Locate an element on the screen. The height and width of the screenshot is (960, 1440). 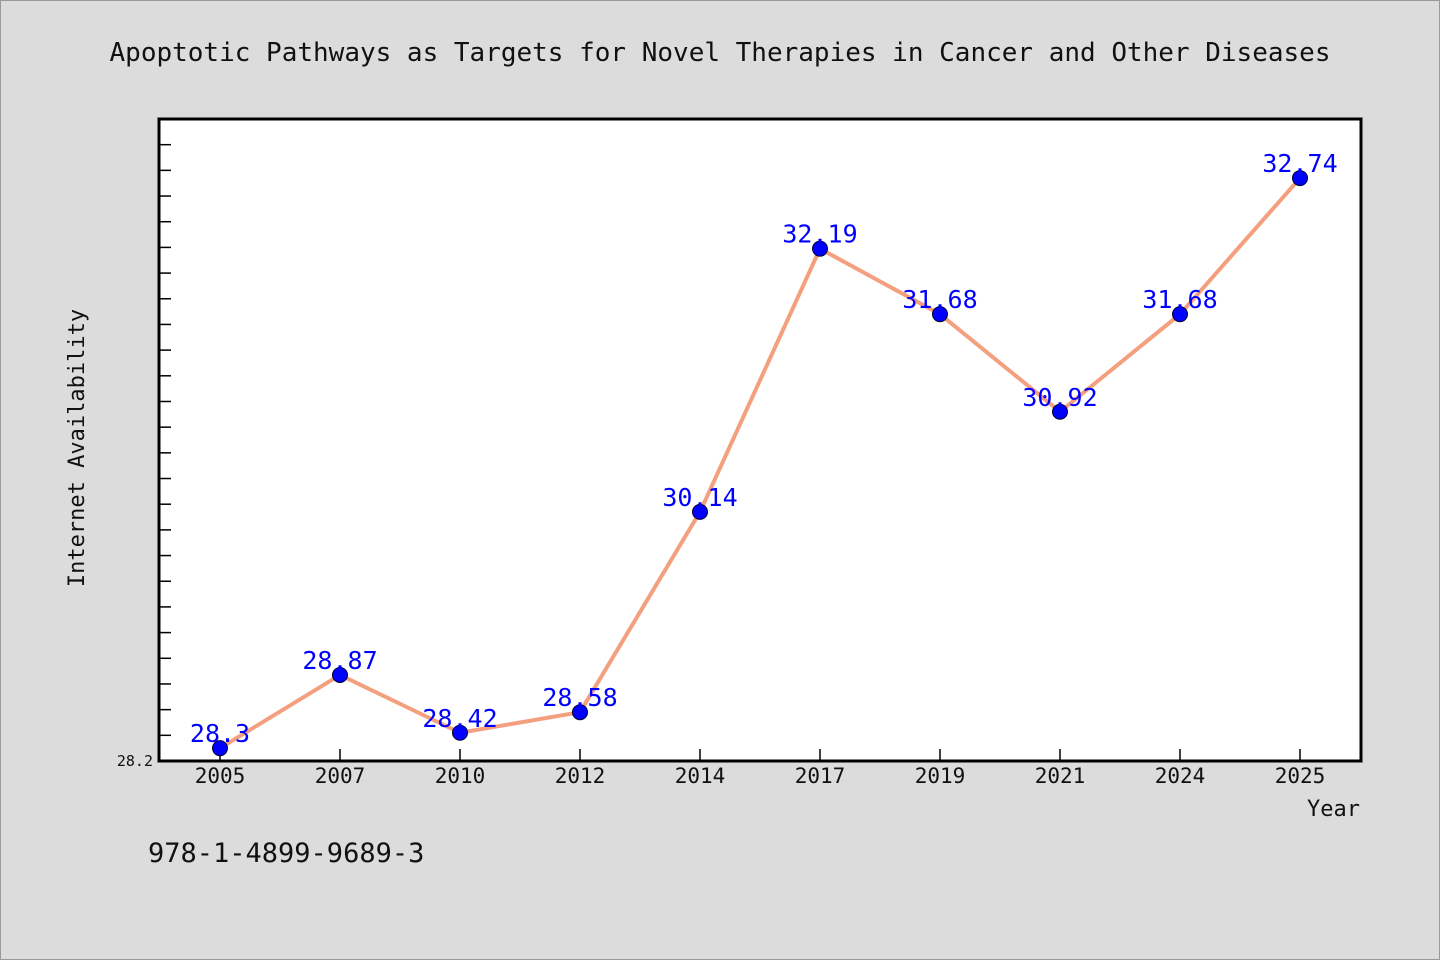
y-tick-label: 28.2 is located at coordinates (135, 761).